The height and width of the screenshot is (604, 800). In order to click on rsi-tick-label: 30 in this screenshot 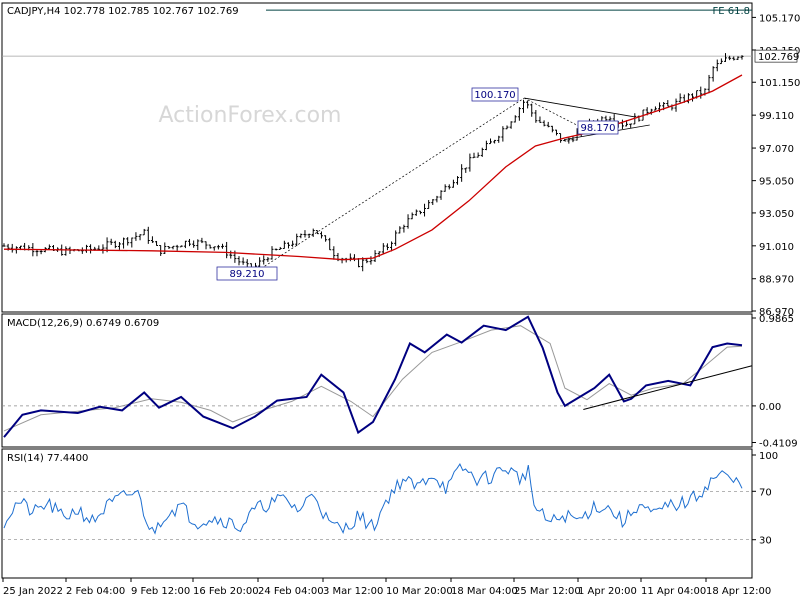, I will do `click(765, 541)`.